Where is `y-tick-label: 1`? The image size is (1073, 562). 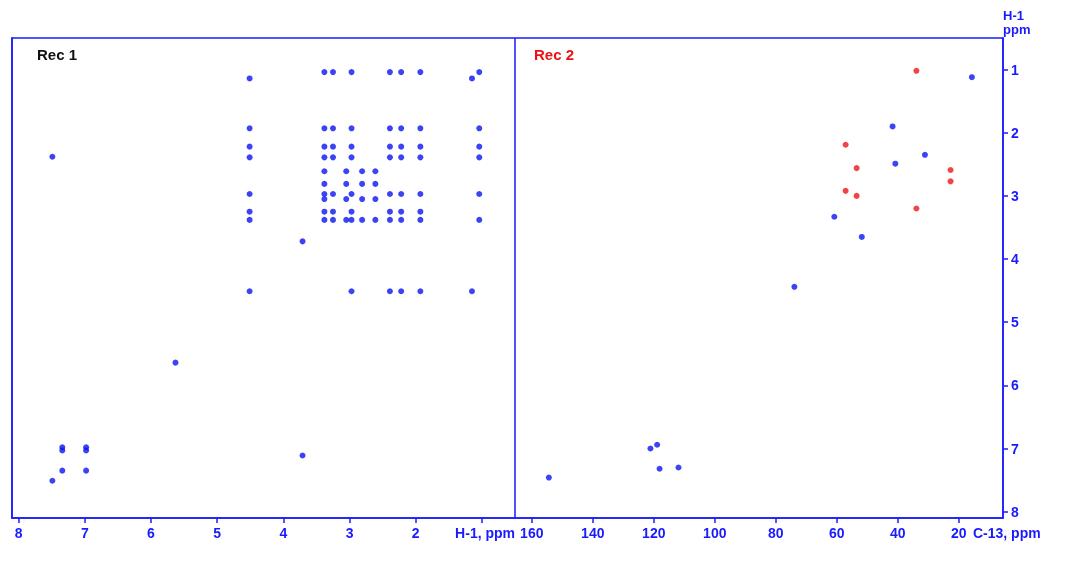
y-tick-label: 1 is located at coordinates (1015, 69).